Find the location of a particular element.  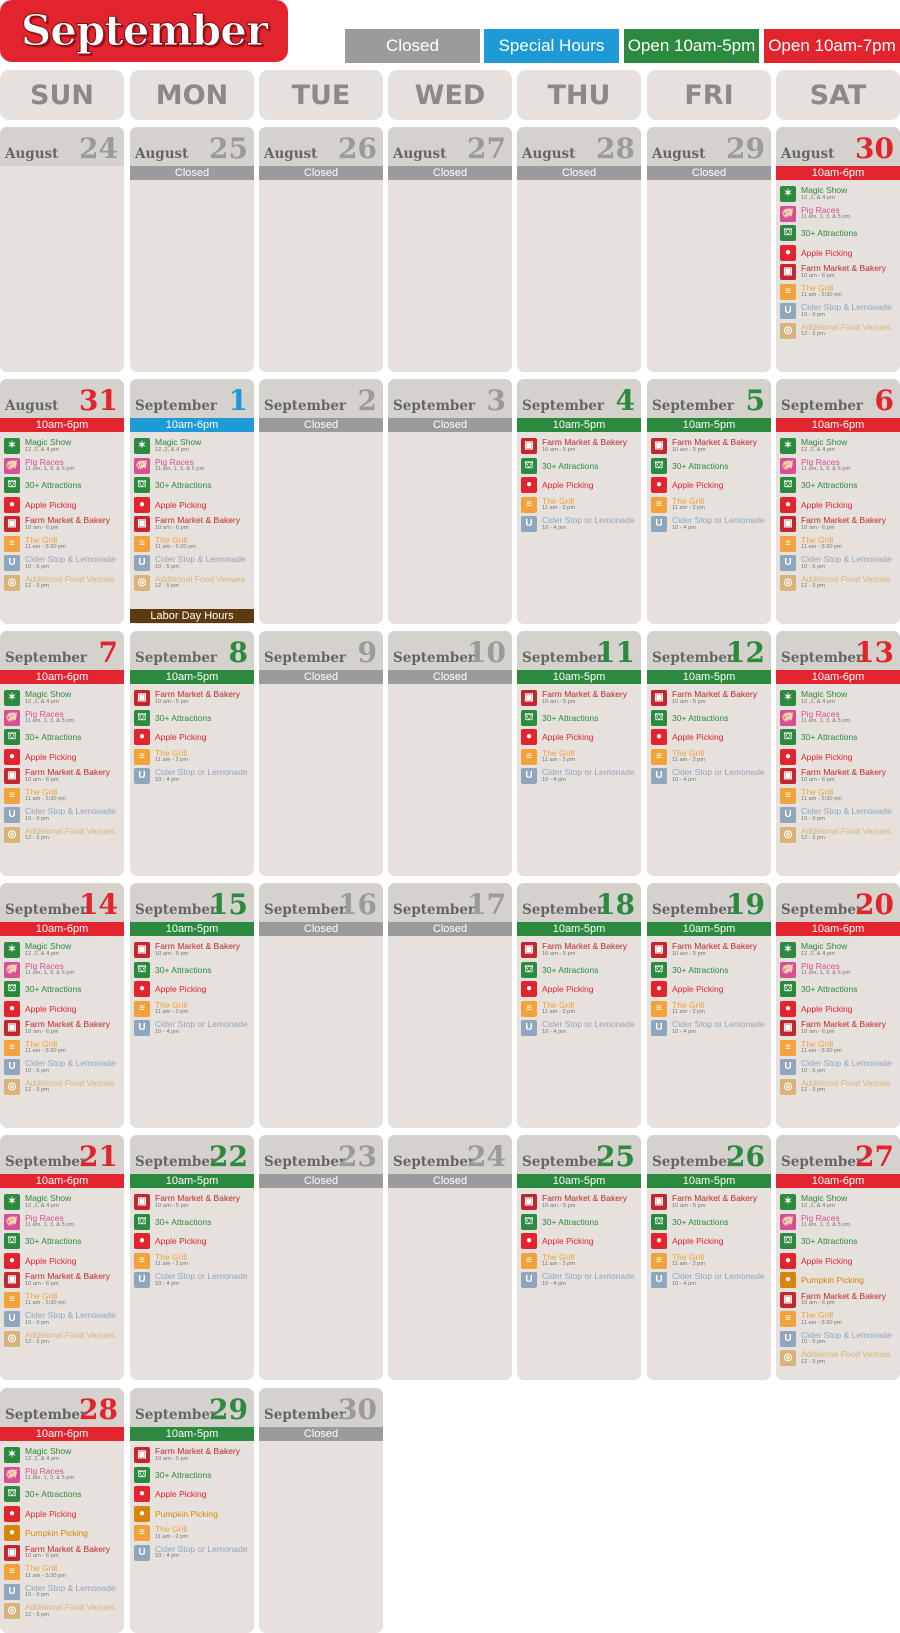

day-header: September 10 is located at coordinates (450, 650).